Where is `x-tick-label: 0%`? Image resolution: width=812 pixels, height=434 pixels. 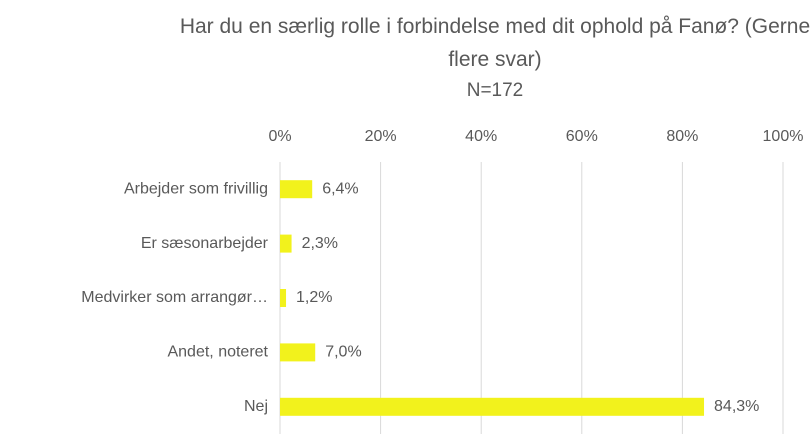
x-tick-label: 0% is located at coordinates (279, 136).